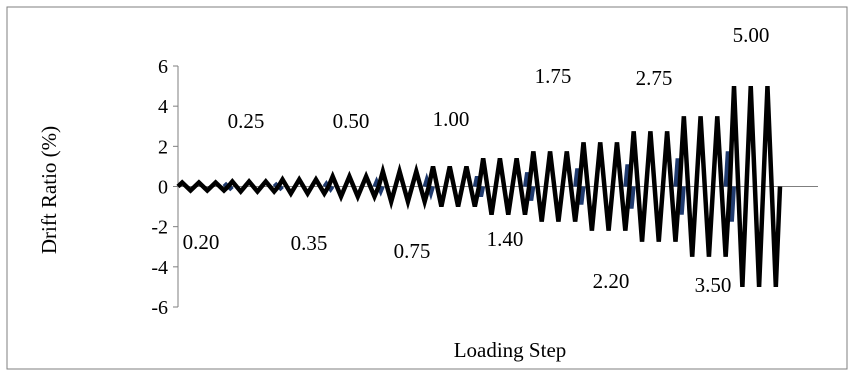 The image size is (854, 381). Describe the element at coordinates (49, 190) in the screenshot. I see `y-axis-title: Drift Ratio (%)` at that location.